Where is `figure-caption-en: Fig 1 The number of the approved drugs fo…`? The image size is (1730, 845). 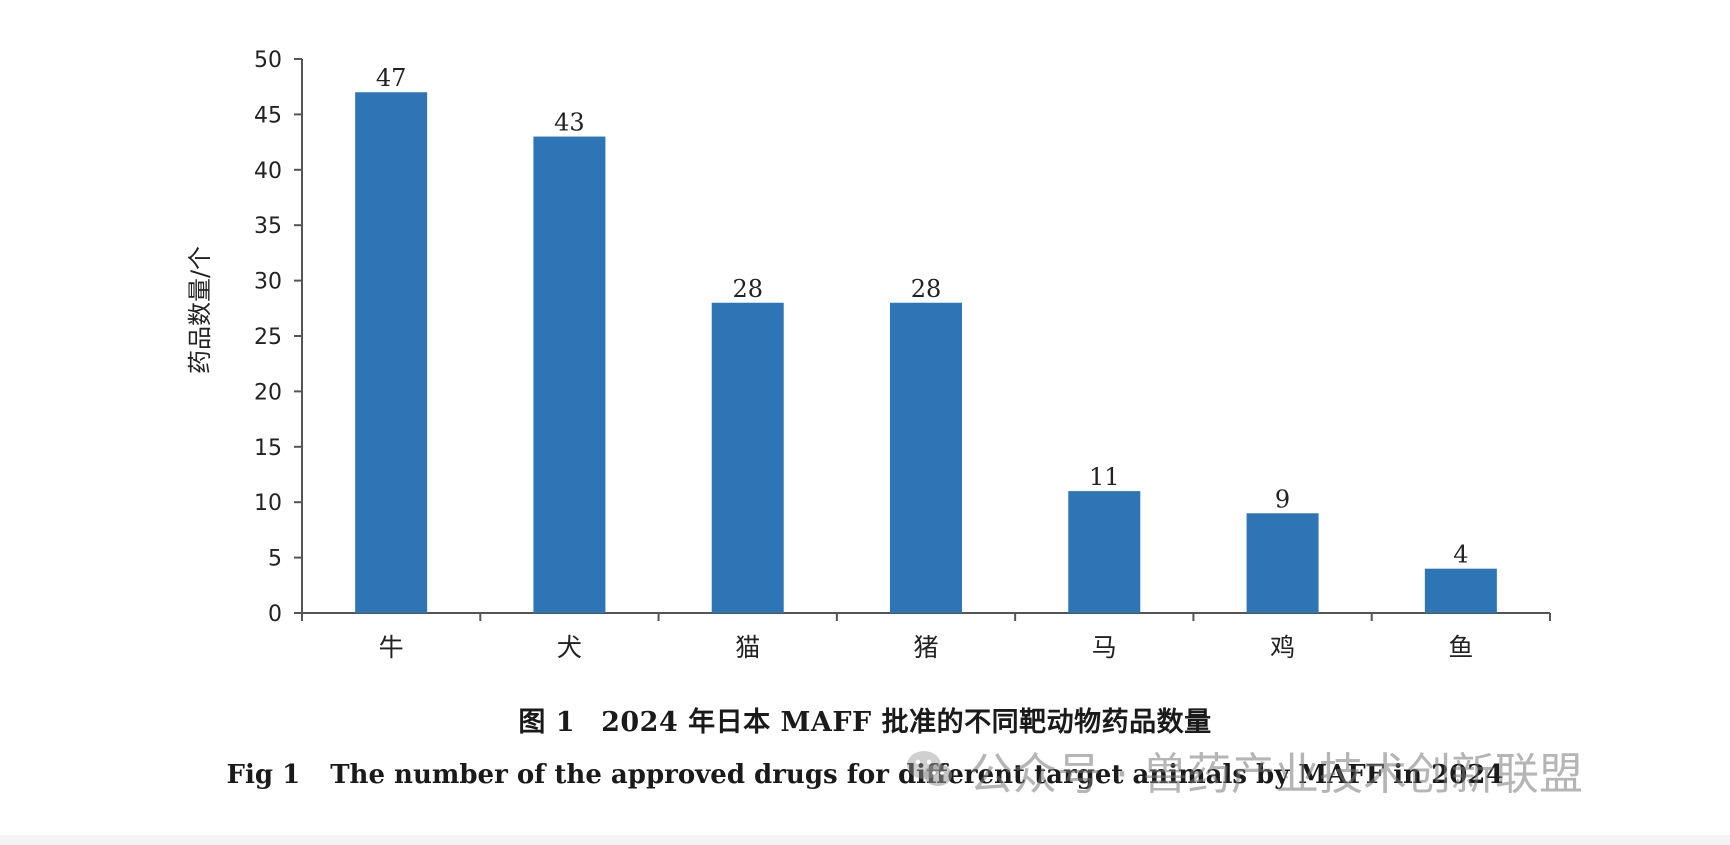
figure-caption-en: Fig 1 The number of the approved drugs fo… is located at coordinates (865, 775).